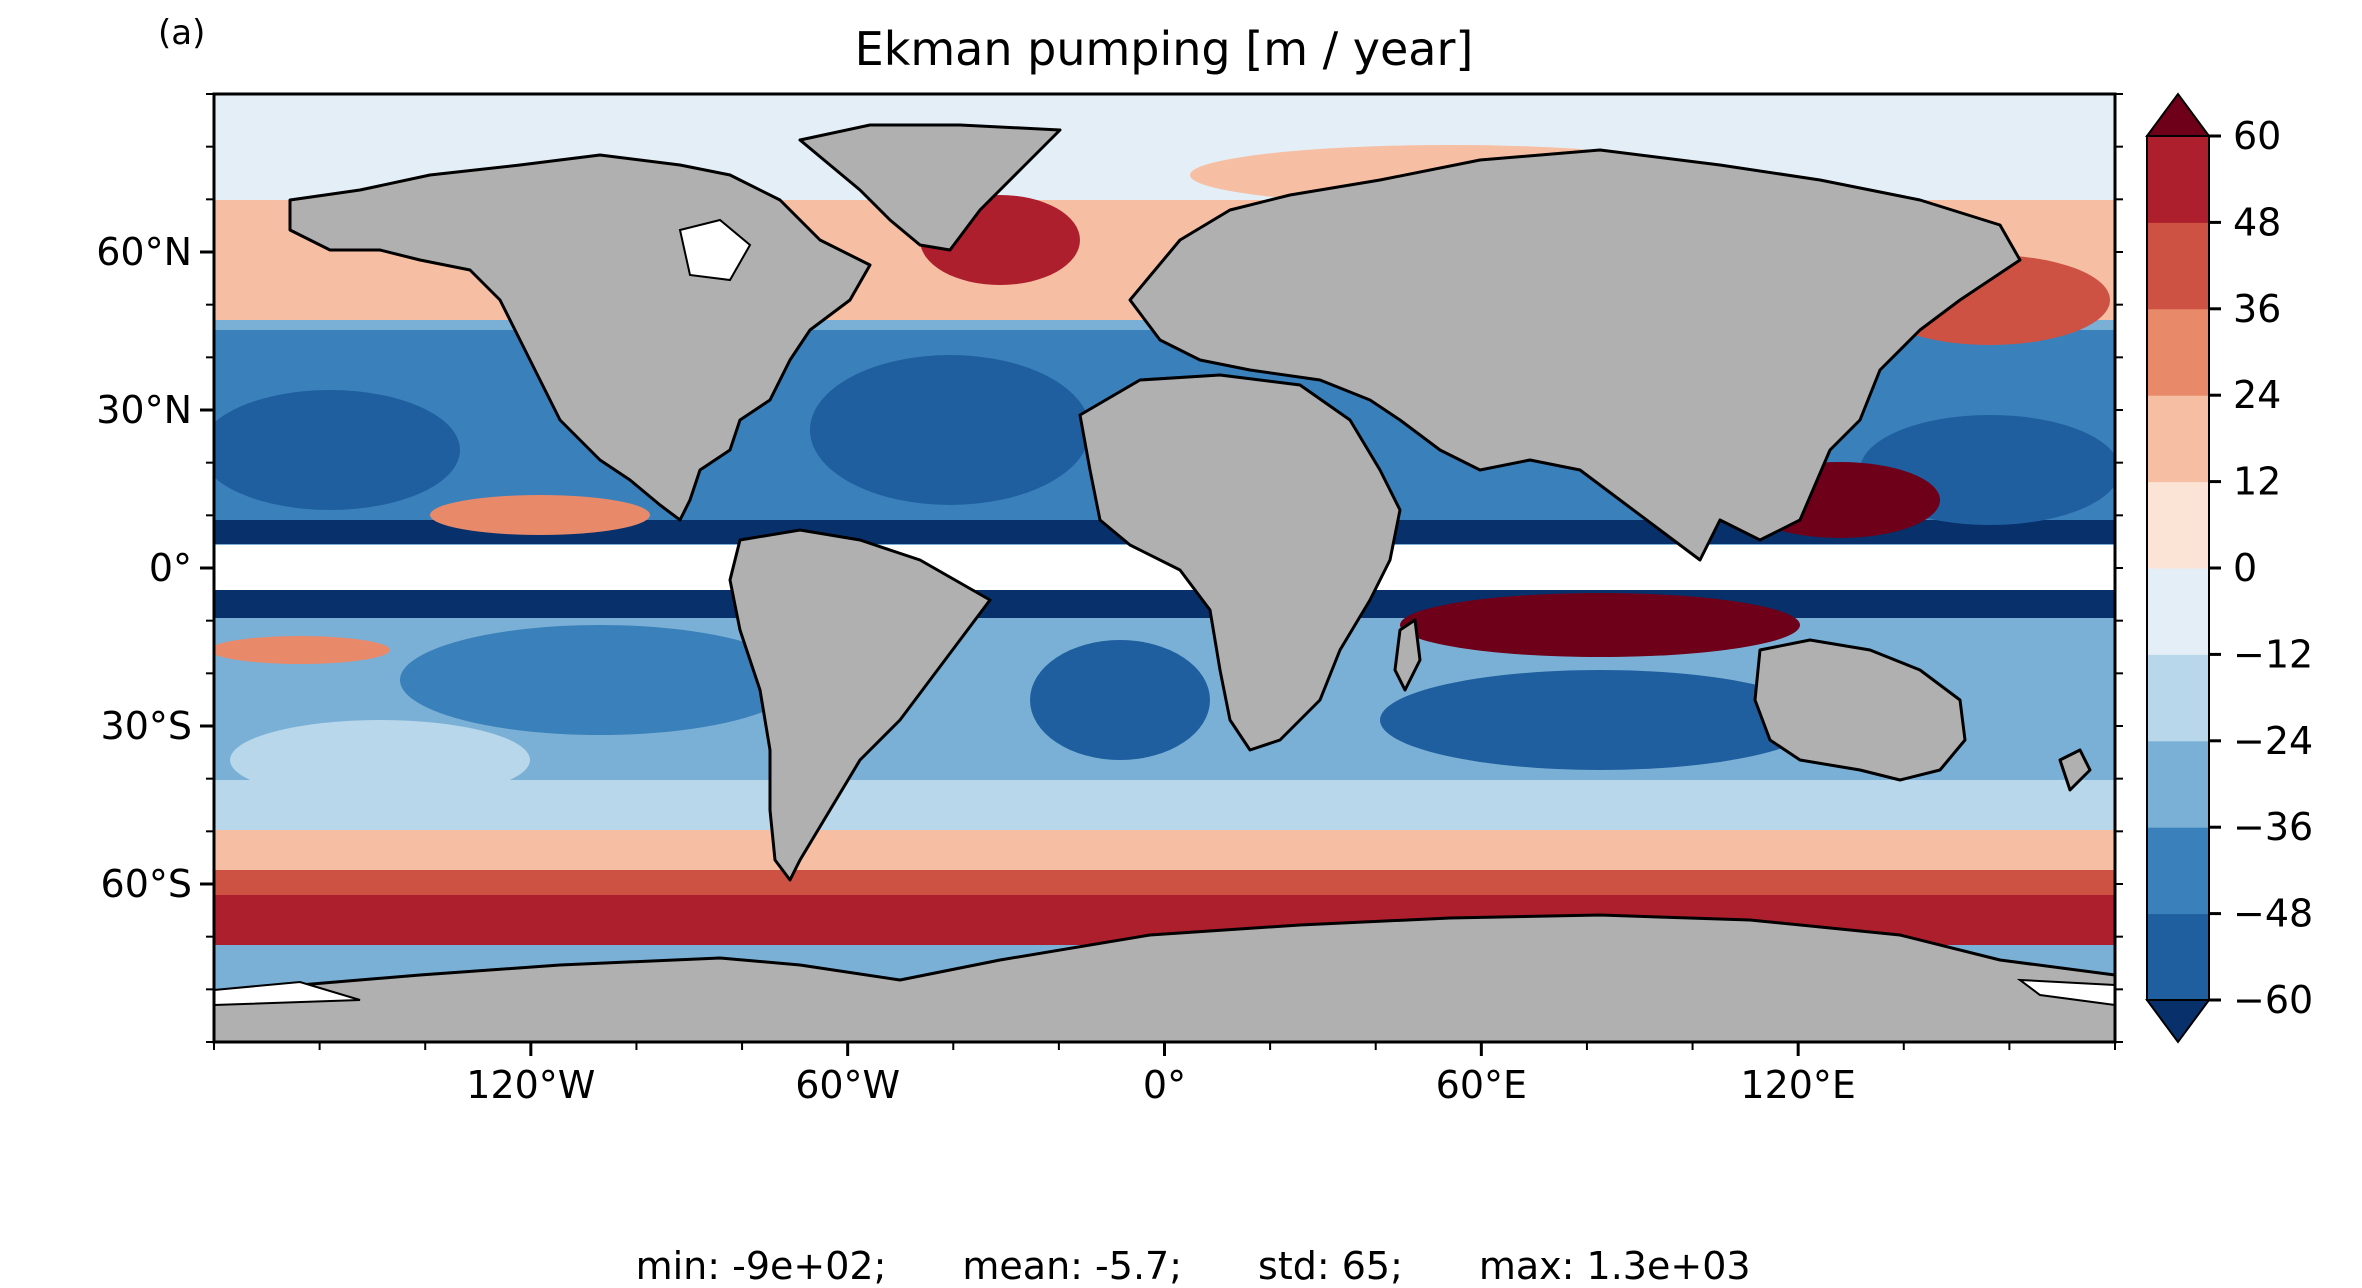 The width and height of the screenshot is (2362, 1288). I want to click on land-australia, so click(1860, 710).